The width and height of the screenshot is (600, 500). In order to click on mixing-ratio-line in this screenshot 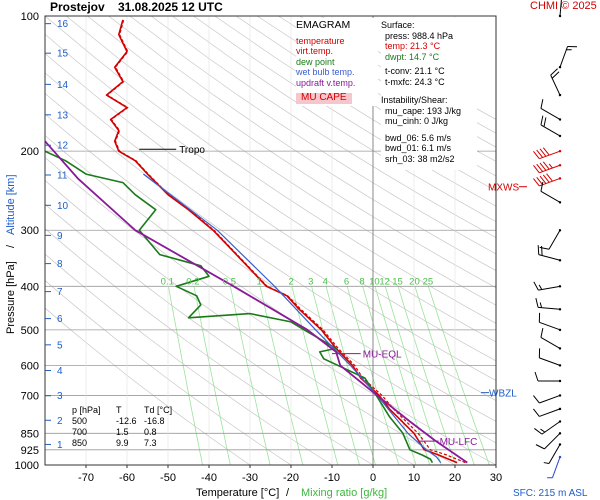, I will do `click(350, 375)`.